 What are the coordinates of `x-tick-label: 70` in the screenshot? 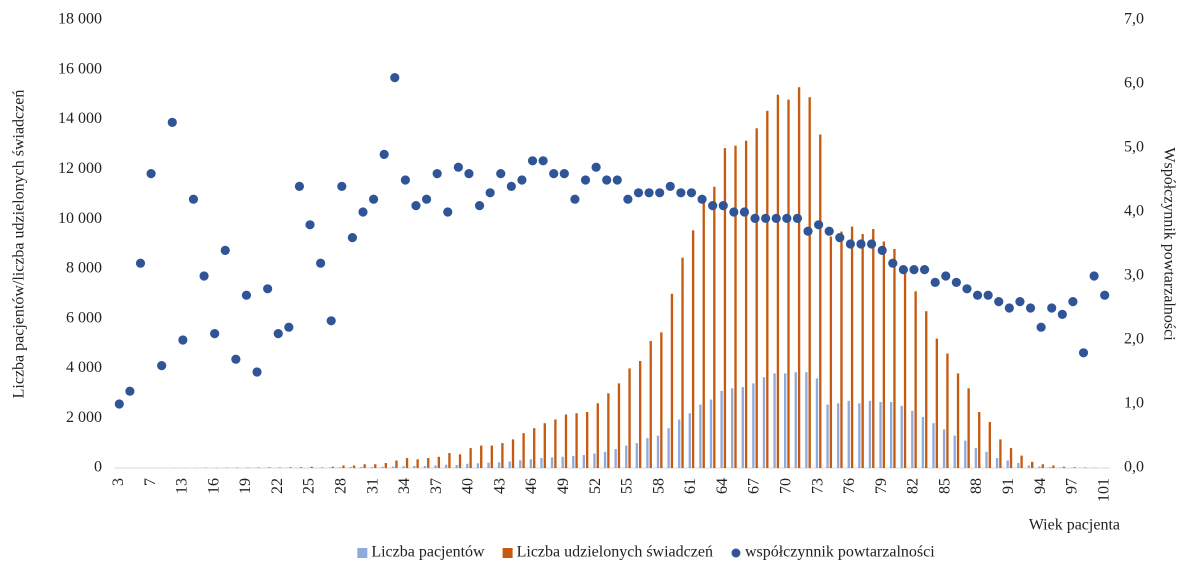 It's located at (786, 486).